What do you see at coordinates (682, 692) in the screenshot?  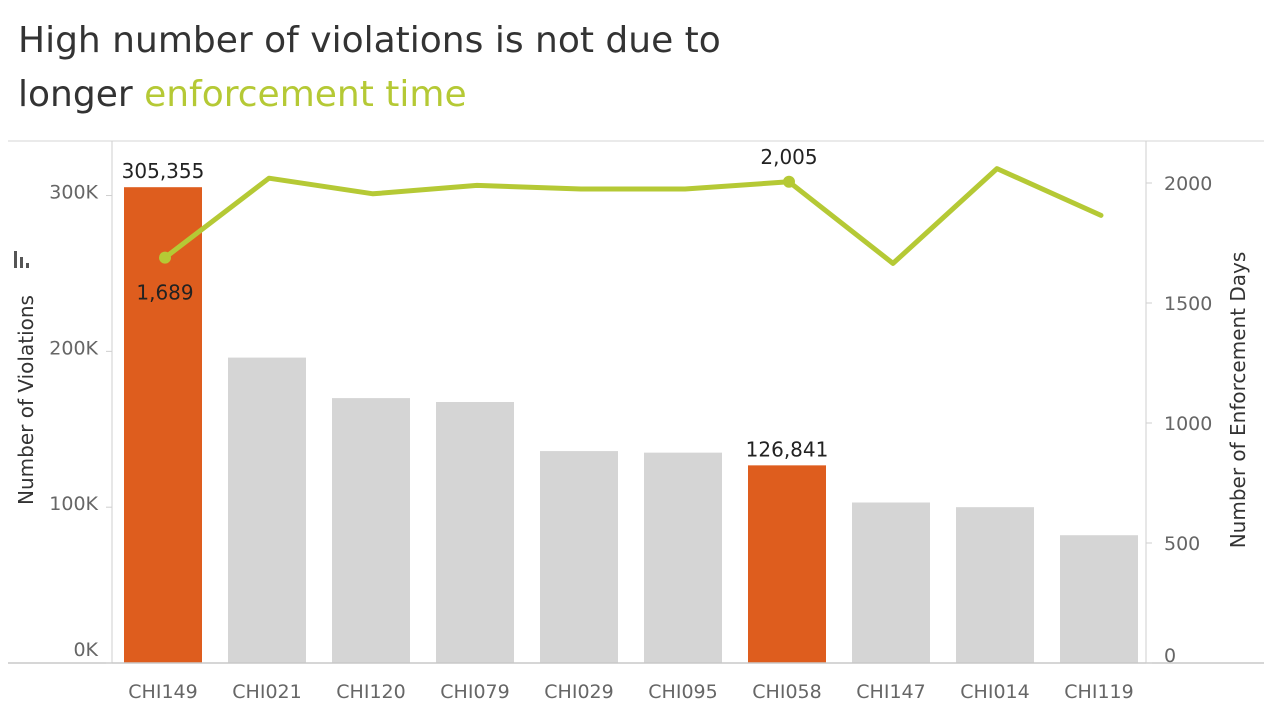 I see `x-tick-label: CHI095` at bounding box center [682, 692].